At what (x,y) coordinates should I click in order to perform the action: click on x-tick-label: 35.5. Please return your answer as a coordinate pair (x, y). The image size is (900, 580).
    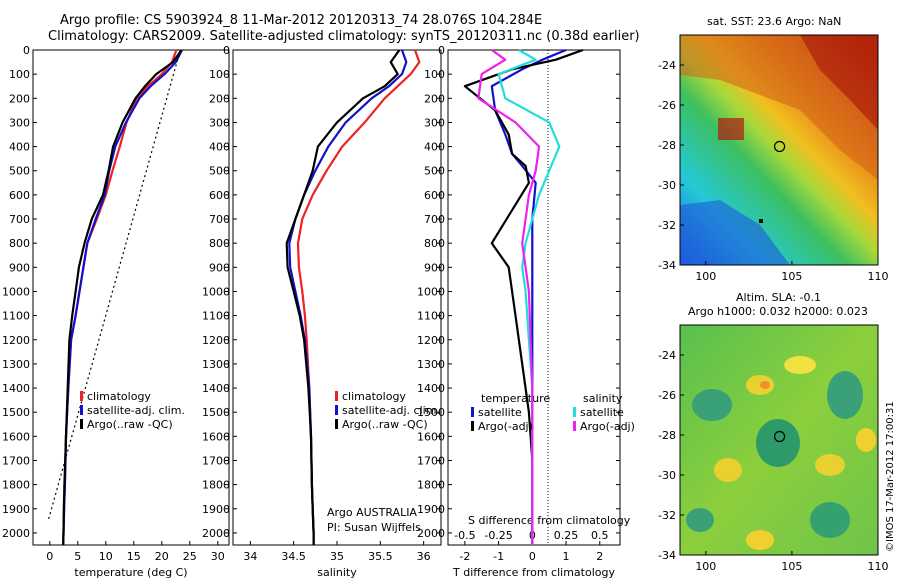
    Looking at the image, I should click on (380, 556).